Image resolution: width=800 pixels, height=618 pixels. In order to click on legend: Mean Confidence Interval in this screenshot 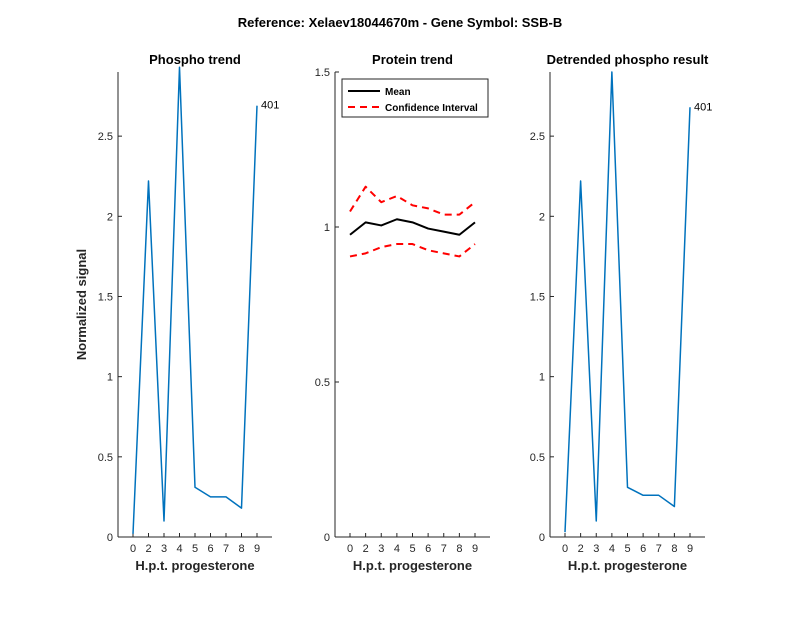, I will do `click(415, 98)`.